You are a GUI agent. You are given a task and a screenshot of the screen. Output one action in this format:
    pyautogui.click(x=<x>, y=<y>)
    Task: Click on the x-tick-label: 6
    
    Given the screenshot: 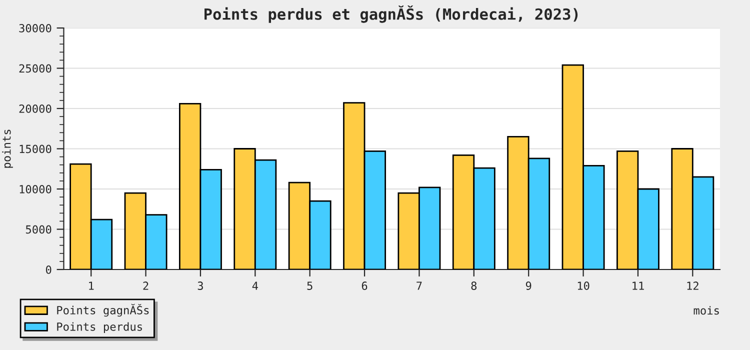 What is the action you would take?
    pyautogui.click(x=365, y=286)
    